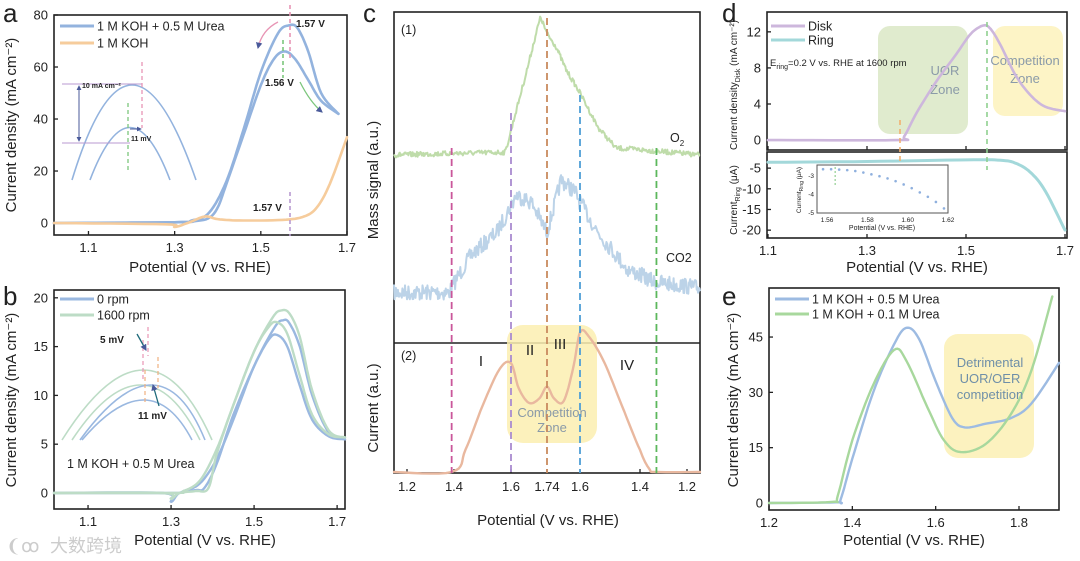 This screenshot has width=1080, height=561. I want to click on y-tick-label: 60, so click(41, 67).